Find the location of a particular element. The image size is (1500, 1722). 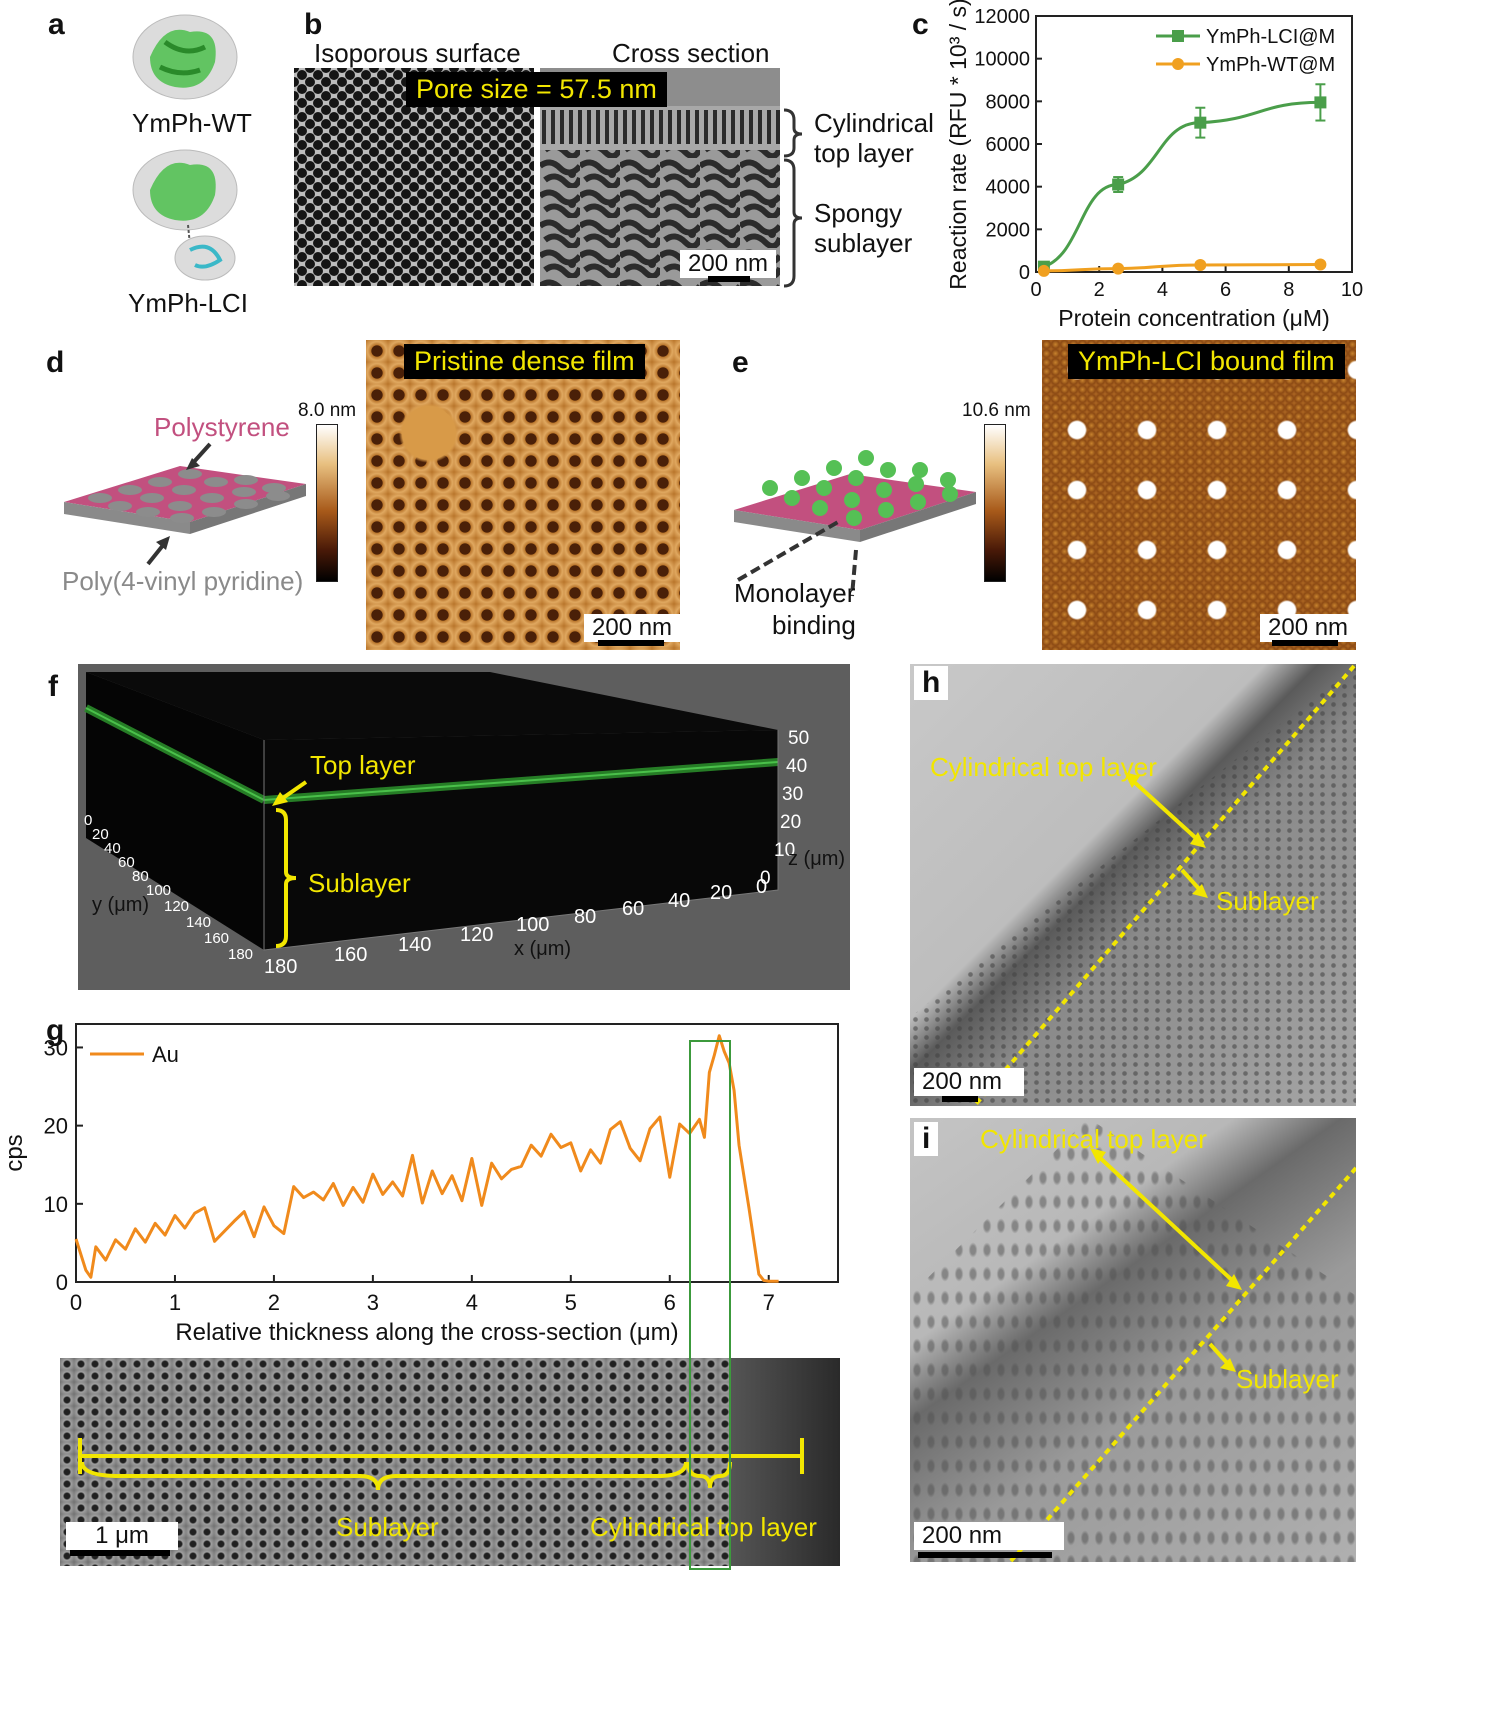

y-axis-tick-label: 120 is located at coordinates (177, 906).